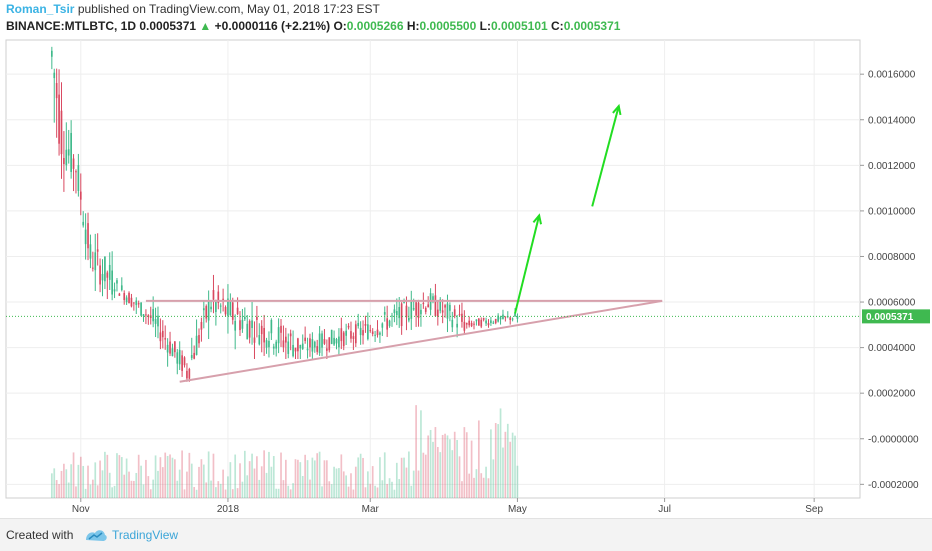 This screenshot has height=551, width=932. I want to click on symbol-label: BINANCE:MTLBTC, 1D, so click(71, 26).